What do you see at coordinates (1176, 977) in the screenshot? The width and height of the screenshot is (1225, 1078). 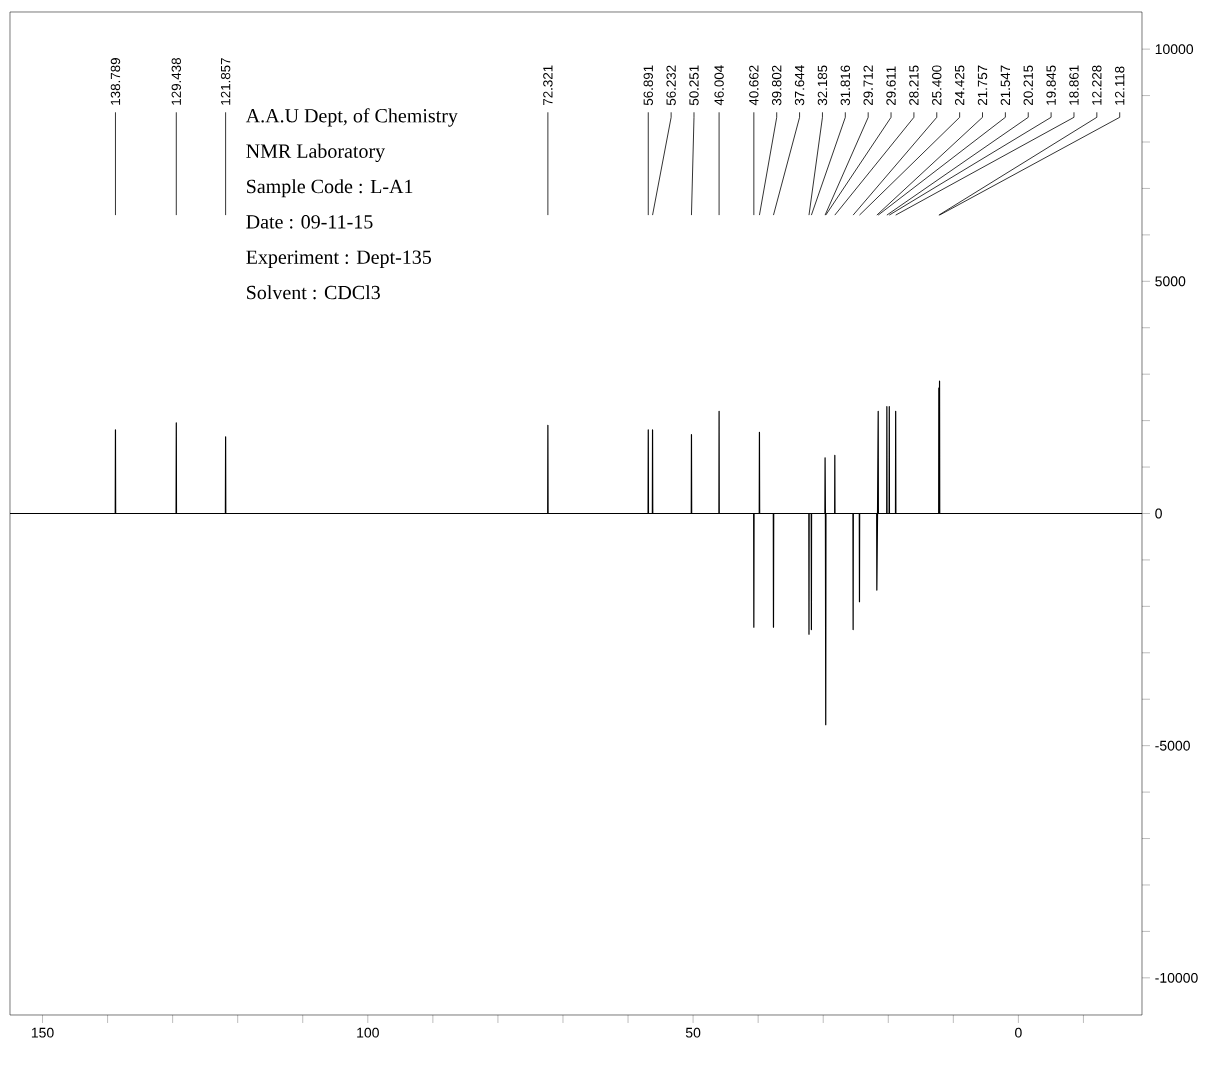 I see `y-tick-label: -10000` at bounding box center [1176, 977].